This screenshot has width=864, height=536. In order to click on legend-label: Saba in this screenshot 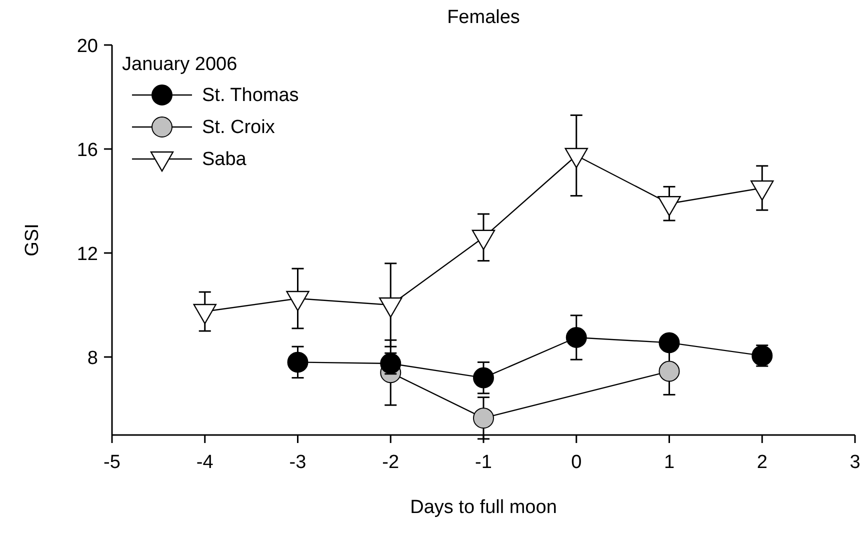, I will do `click(224, 159)`.